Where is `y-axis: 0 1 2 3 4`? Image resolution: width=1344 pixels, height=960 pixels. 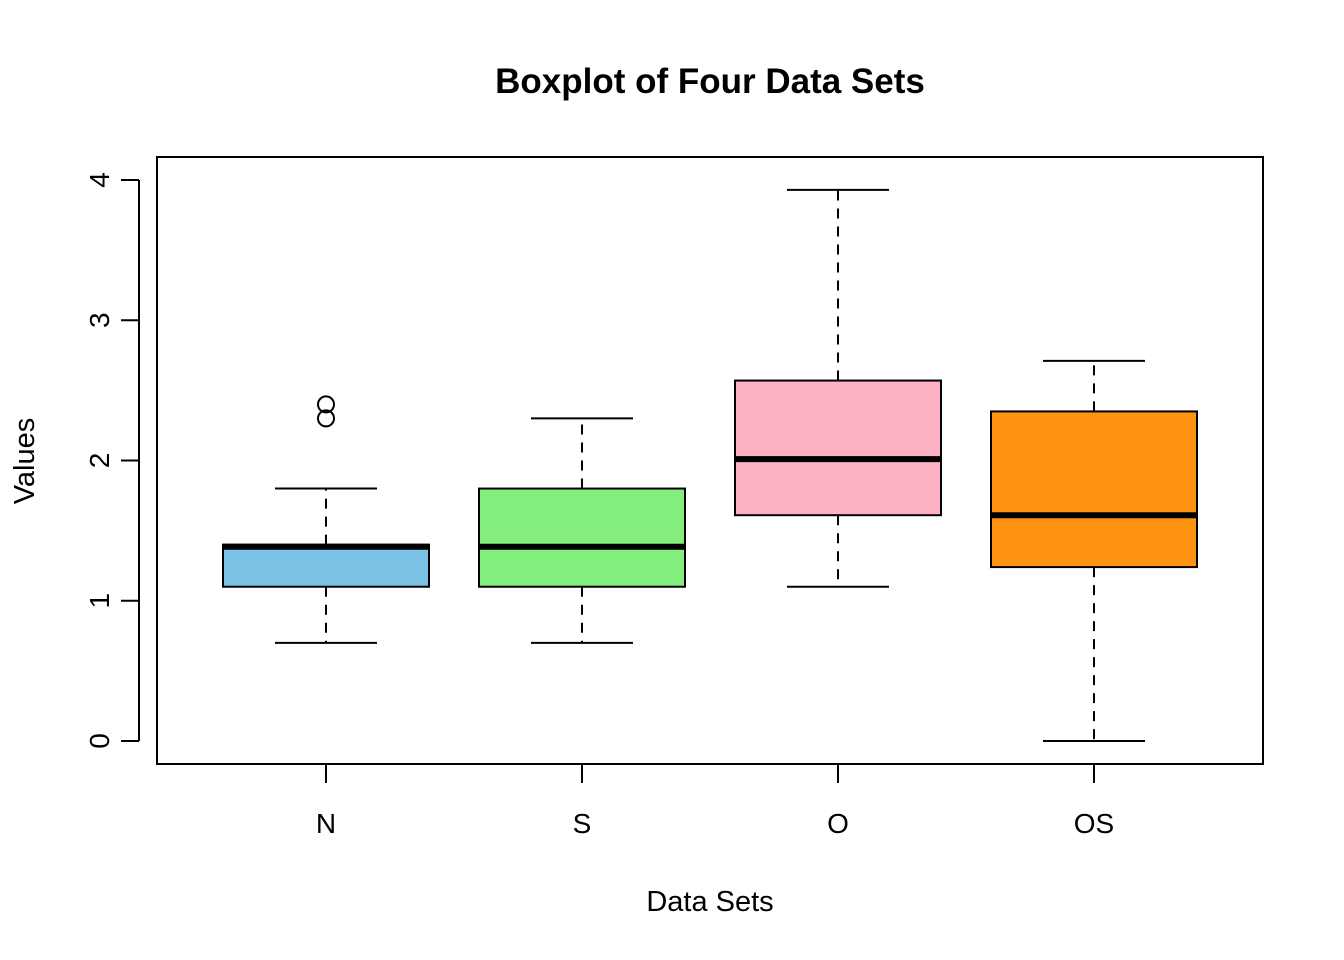 y-axis: 0 1 2 3 4 is located at coordinates (112, 460).